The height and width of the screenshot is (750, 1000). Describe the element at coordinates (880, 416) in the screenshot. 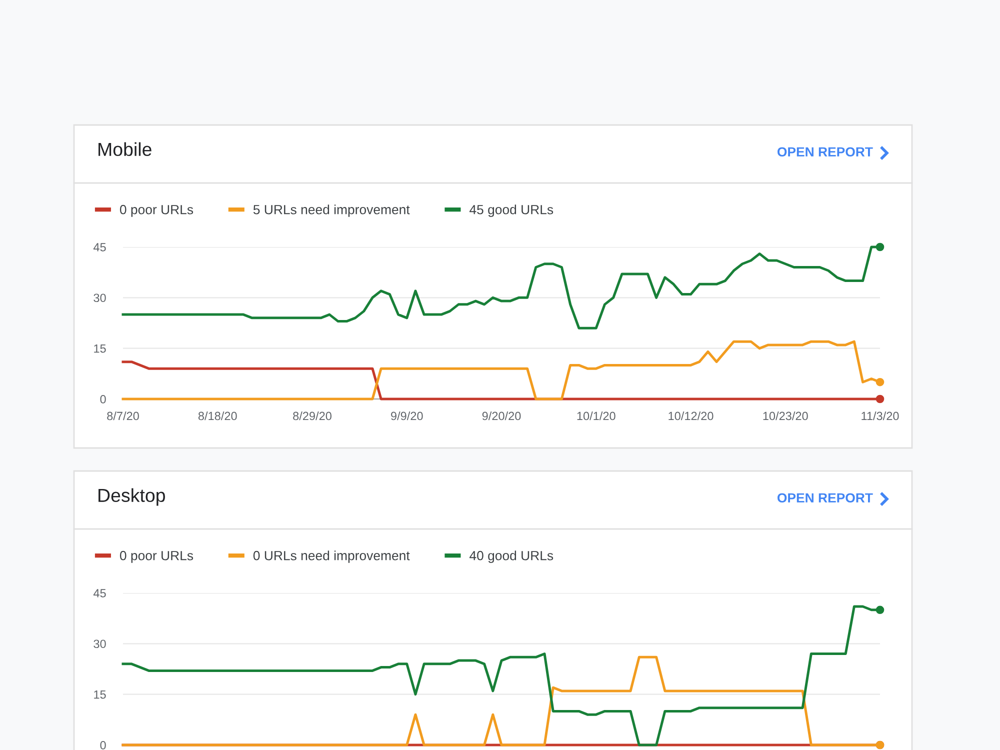

I see `x-tick-label: 11/3/20` at that location.